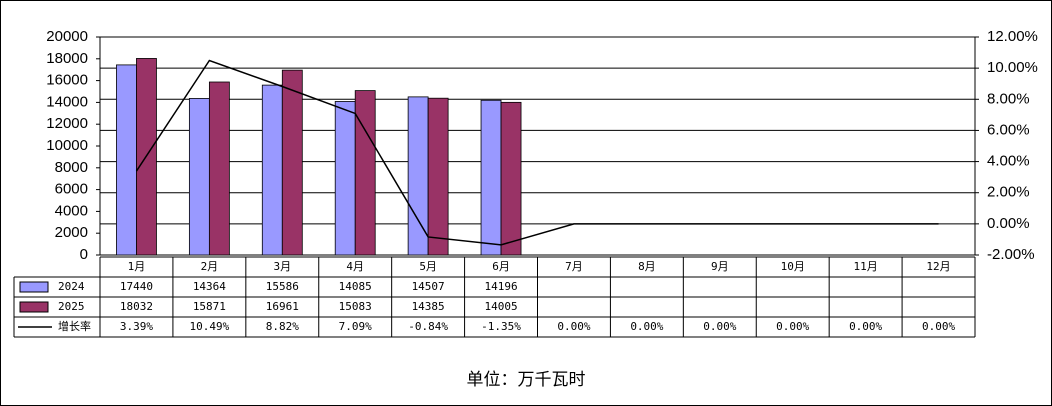  What do you see at coordinates (526, 380) in the screenshot?
I see `unit-note: 单位：万千瓦时` at bounding box center [526, 380].